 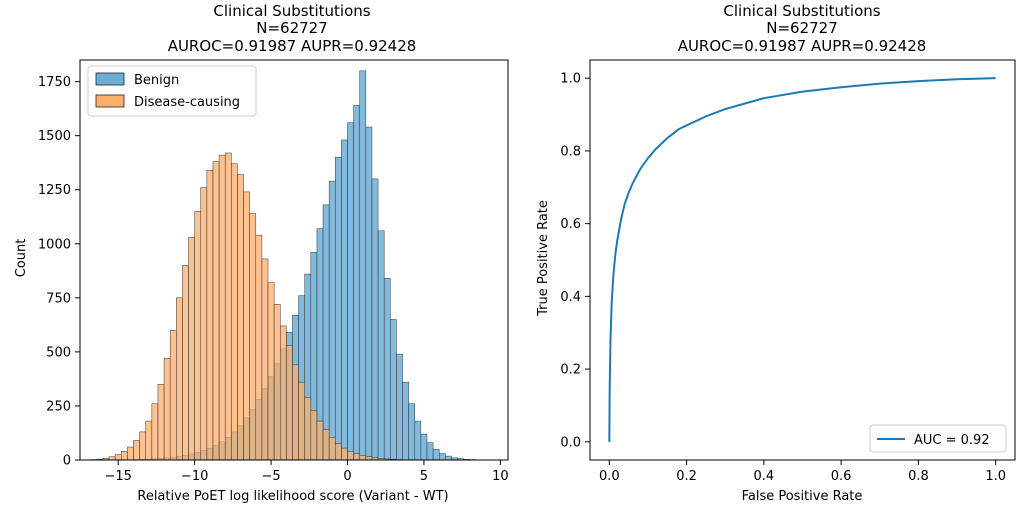 I want to click on histogram-y-tick-label: 1250, so click(x=54, y=190).